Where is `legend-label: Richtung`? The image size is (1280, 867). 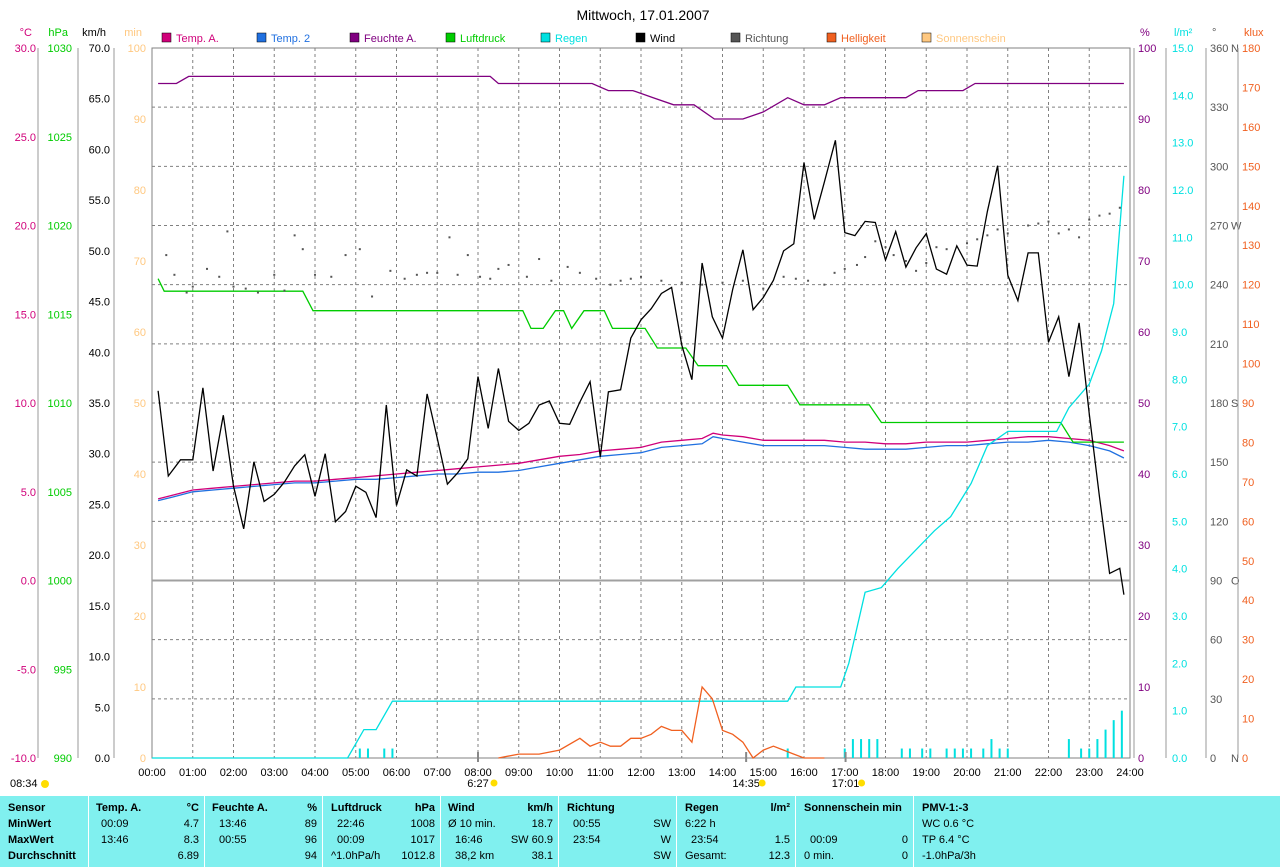
legend-label: Richtung is located at coordinates (766, 39).